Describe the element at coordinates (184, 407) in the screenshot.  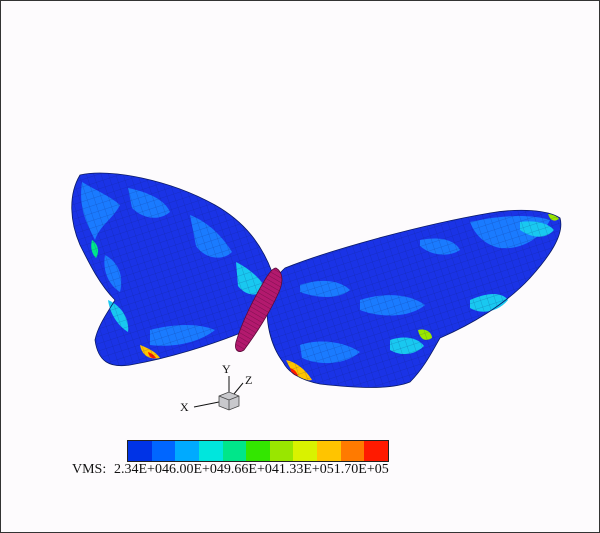
I see `x-axis-label: X` at that location.